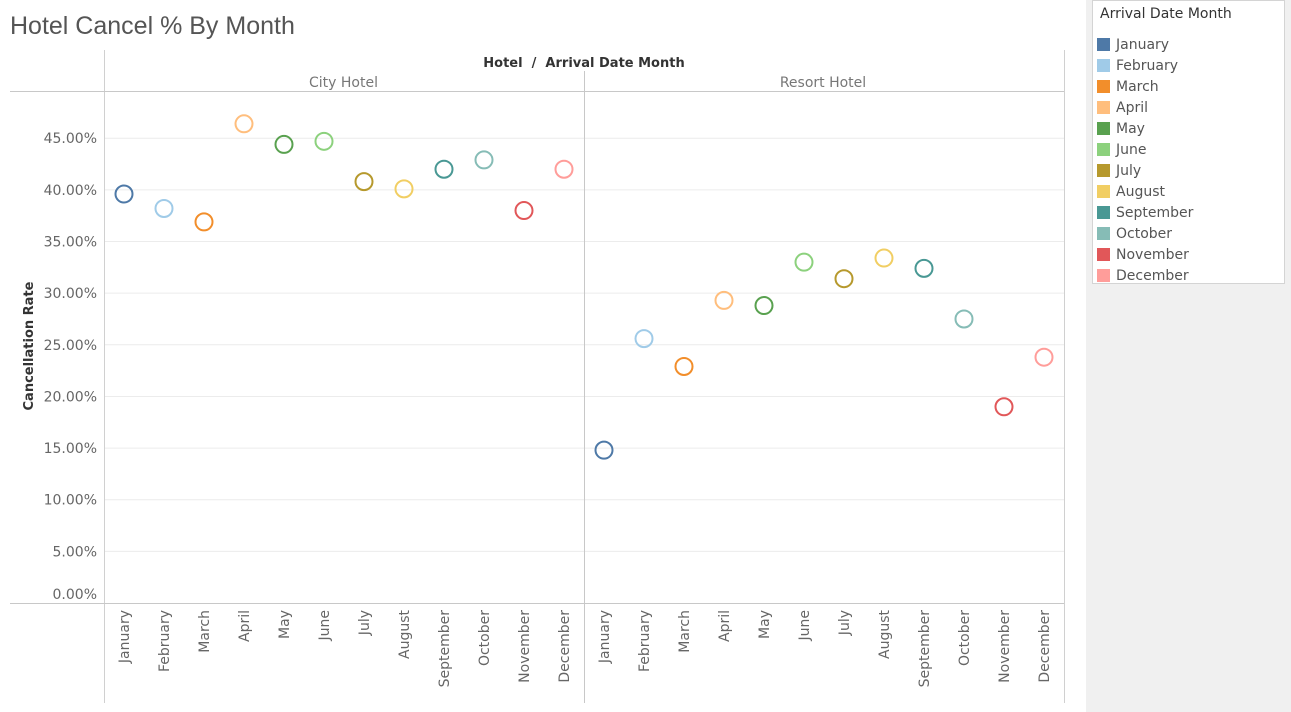 The height and width of the screenshot is (712, 1291). I want to click on y-tick-label: 20.00%, so click(70, 397).